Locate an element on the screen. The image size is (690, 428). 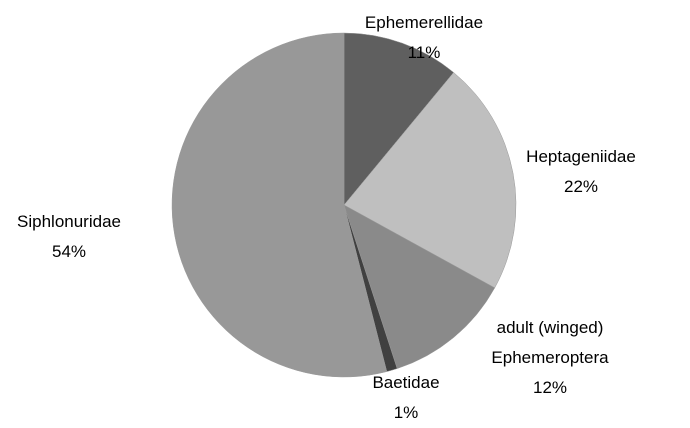
category-label: Heptageniidae is located at coordinates (581, 156).